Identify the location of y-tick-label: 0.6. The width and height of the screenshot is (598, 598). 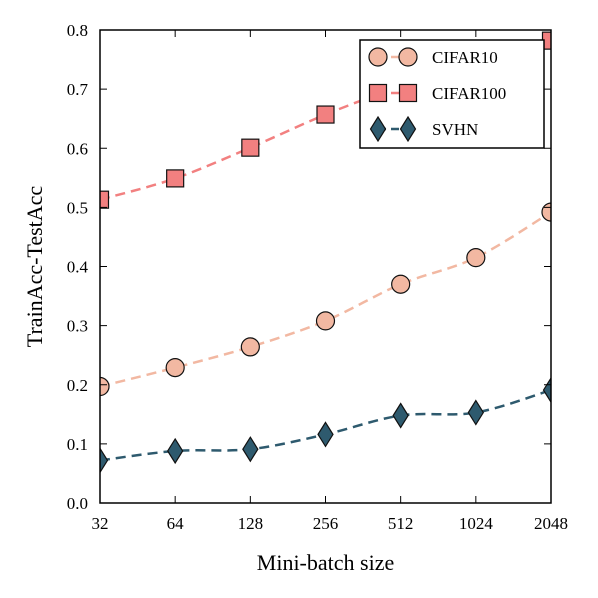
(77, 148).